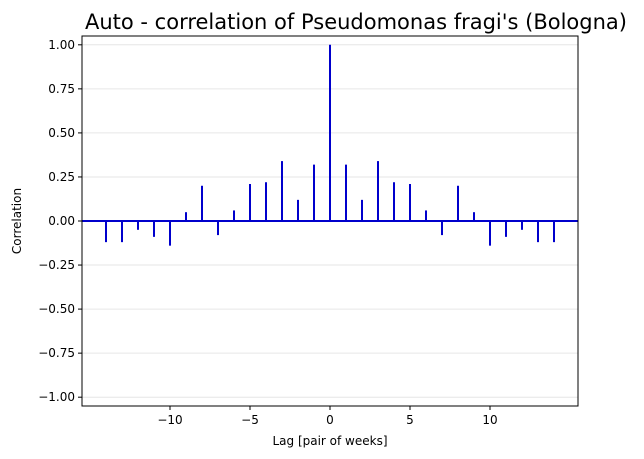  I want to click on y-tick-label: −0.75, so click(56, 353).